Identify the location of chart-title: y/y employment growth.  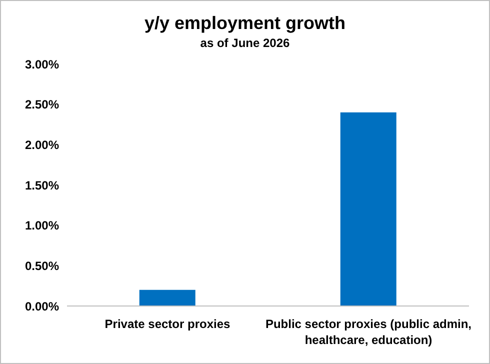
(245, 23).